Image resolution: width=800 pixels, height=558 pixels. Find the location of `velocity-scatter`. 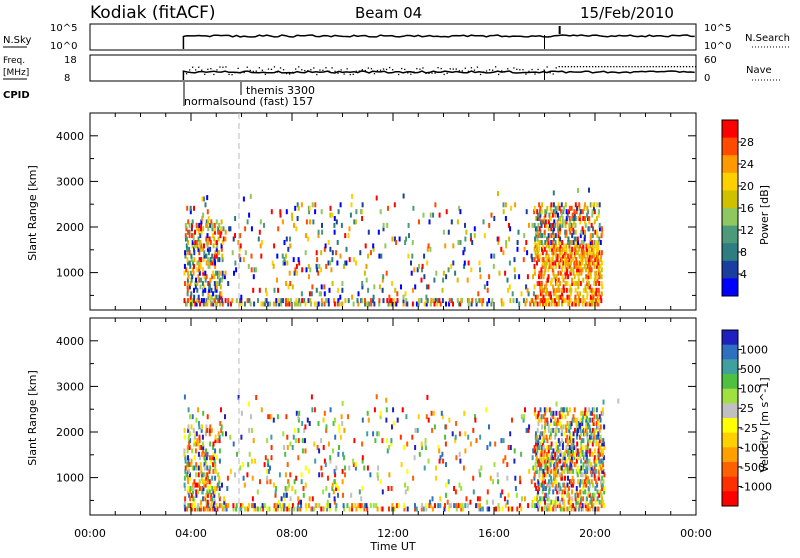

velocity-scatter is located at coordinates (401, 453).